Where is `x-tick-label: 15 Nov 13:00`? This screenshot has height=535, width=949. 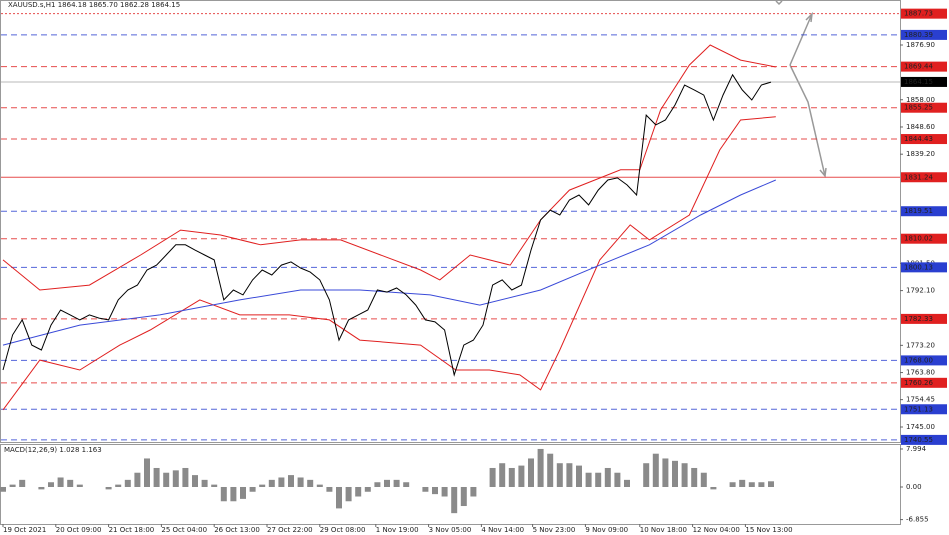 x-tick-label: 15 Nov 13:00 is located at coordinates (768, 530).